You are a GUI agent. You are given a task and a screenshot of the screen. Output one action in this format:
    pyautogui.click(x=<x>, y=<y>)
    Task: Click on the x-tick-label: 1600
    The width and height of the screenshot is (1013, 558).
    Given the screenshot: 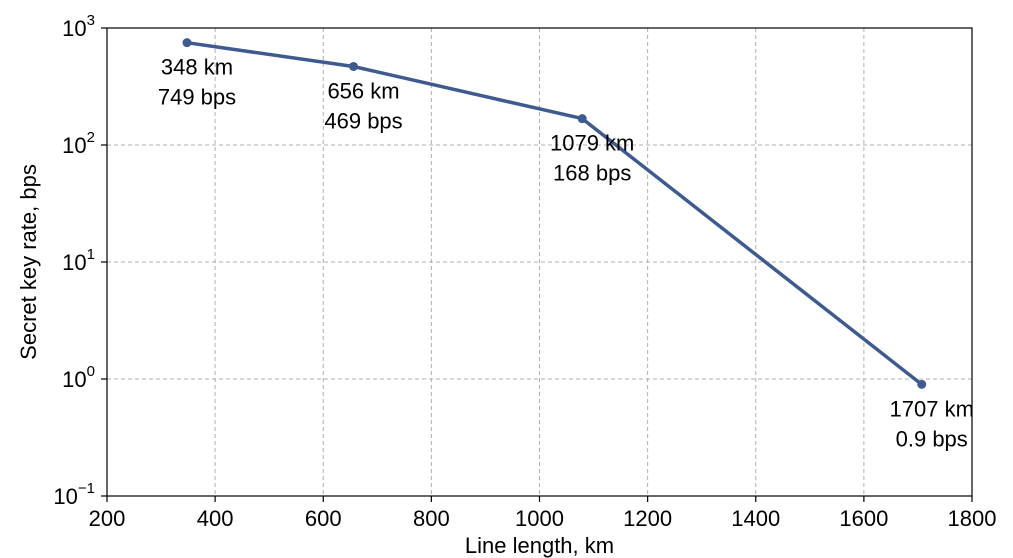 What is the action you would take?
    pyautogui.click(x=863, y=518)
    